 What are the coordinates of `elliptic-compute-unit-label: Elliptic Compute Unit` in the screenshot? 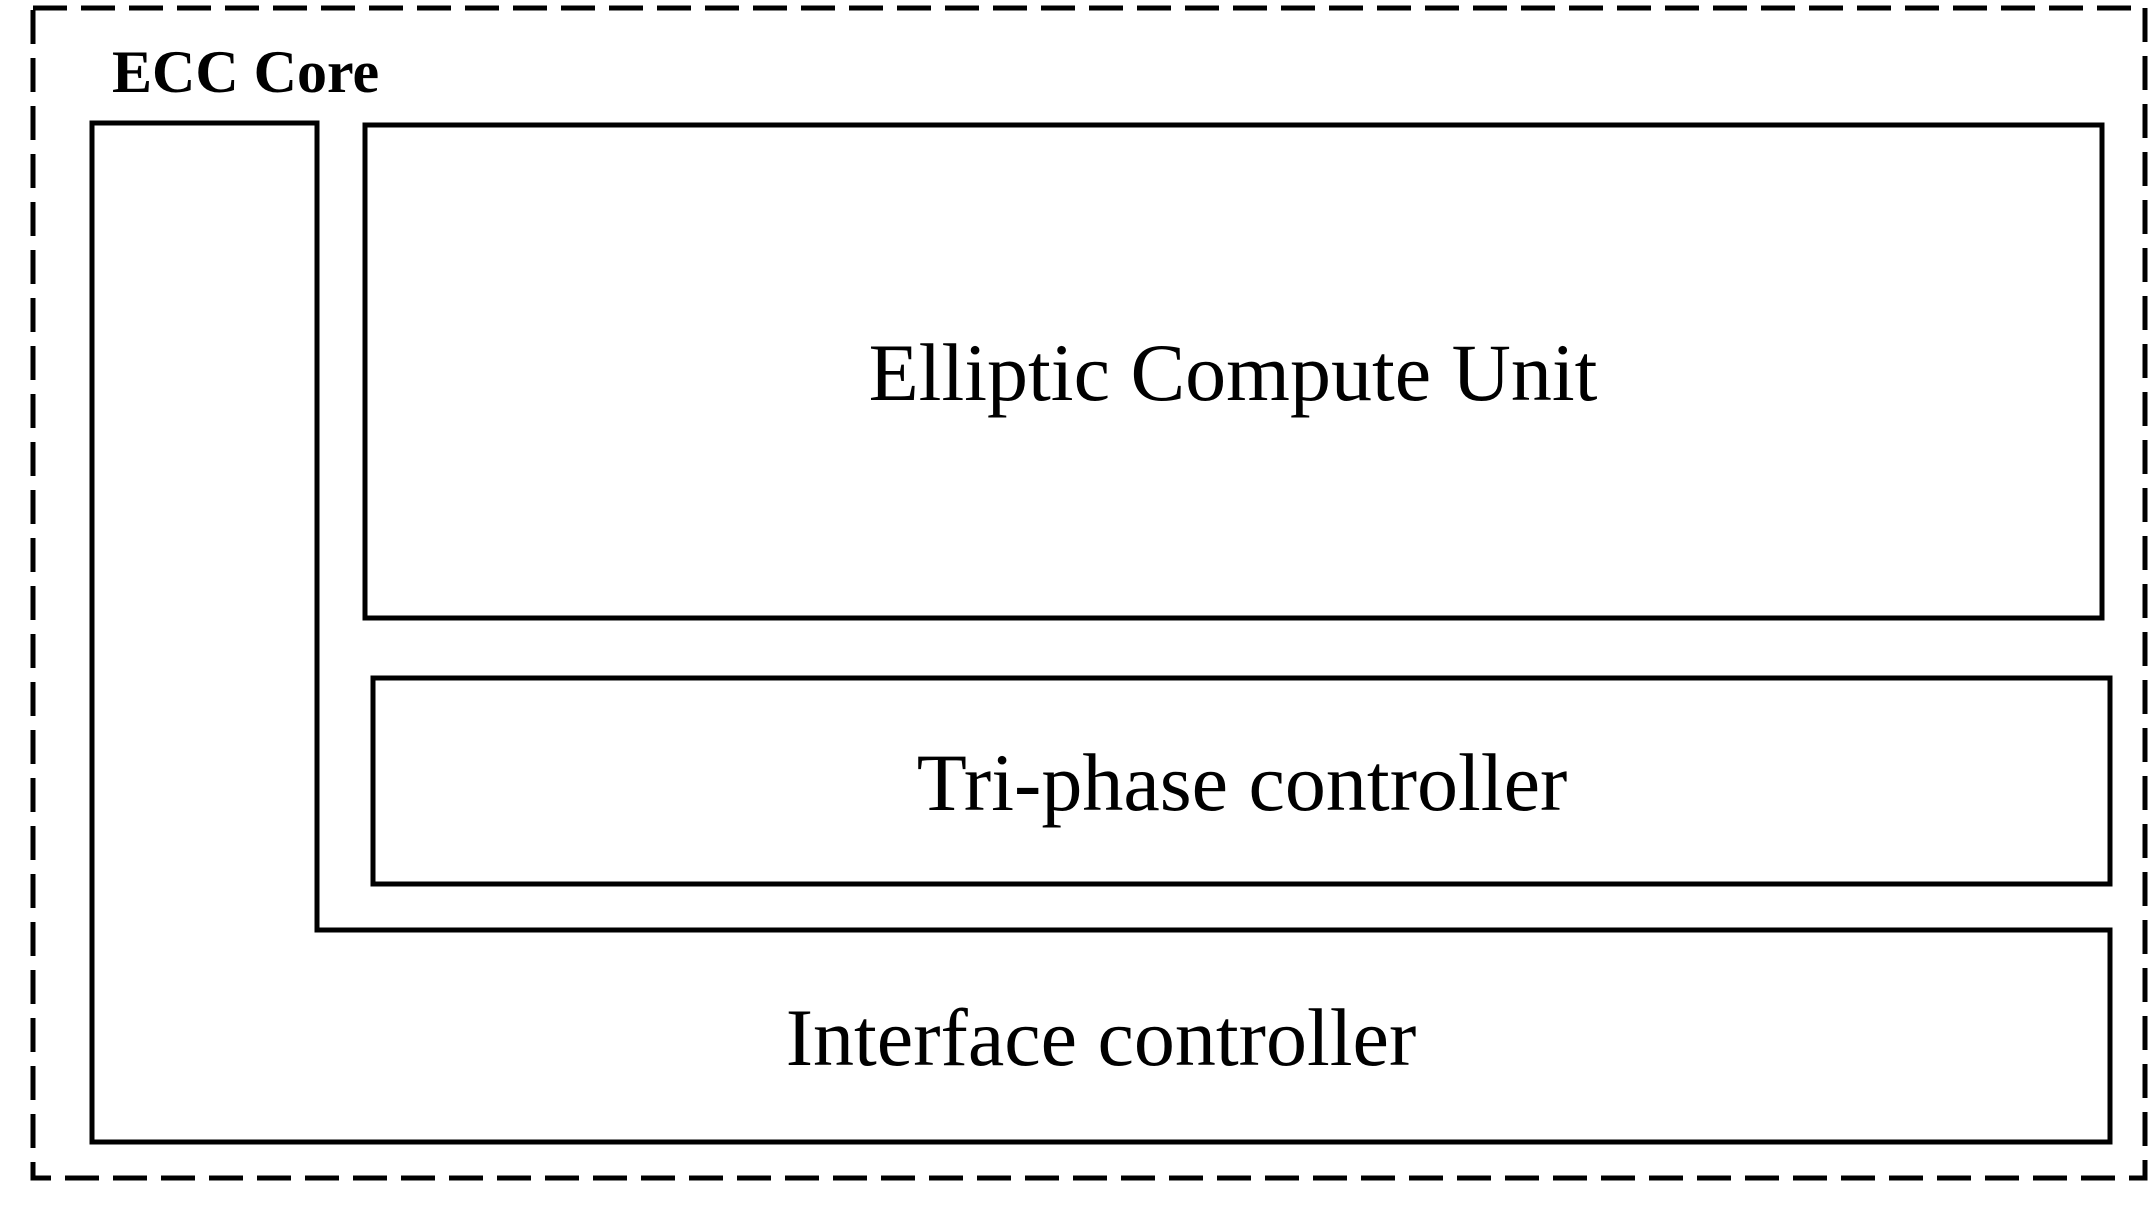 It's located at (1233, 372).